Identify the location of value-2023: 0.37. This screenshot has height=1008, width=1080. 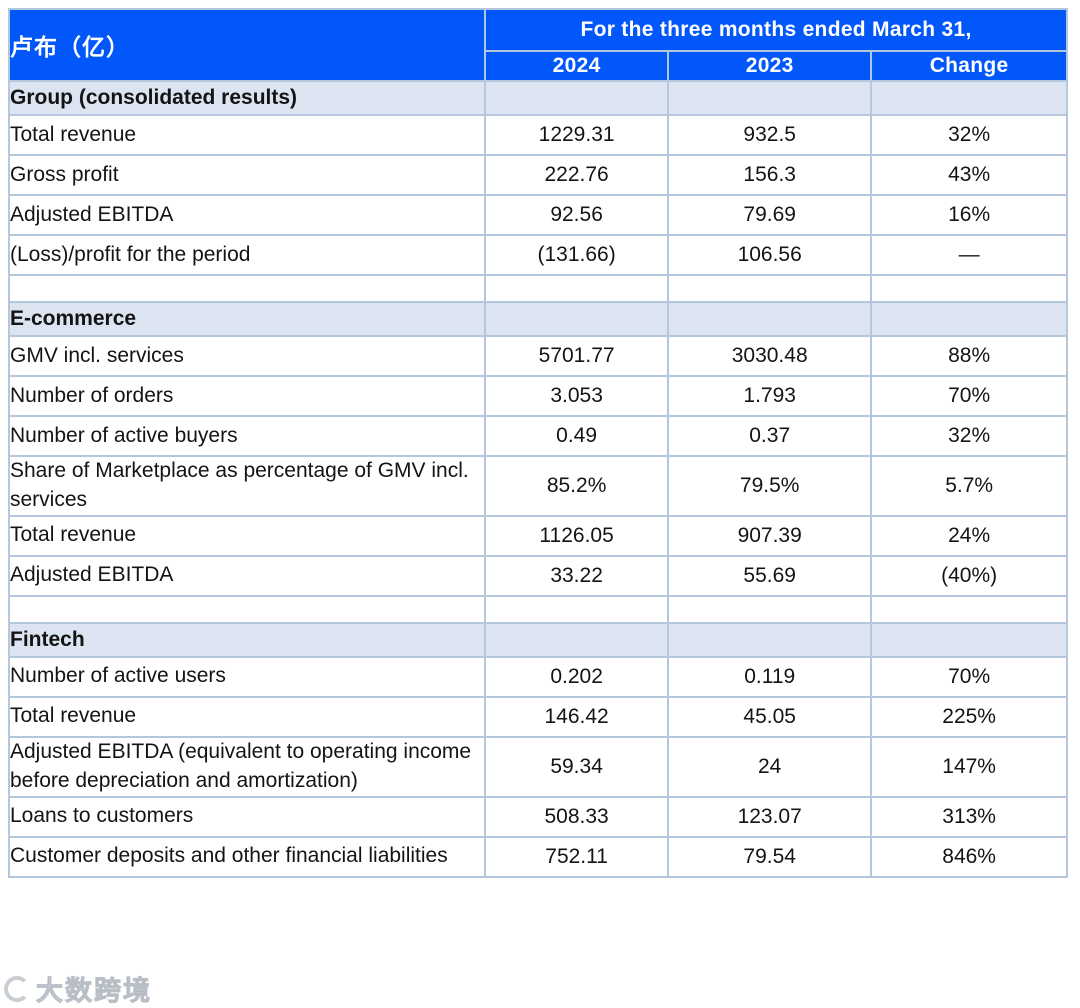
(770, 436).